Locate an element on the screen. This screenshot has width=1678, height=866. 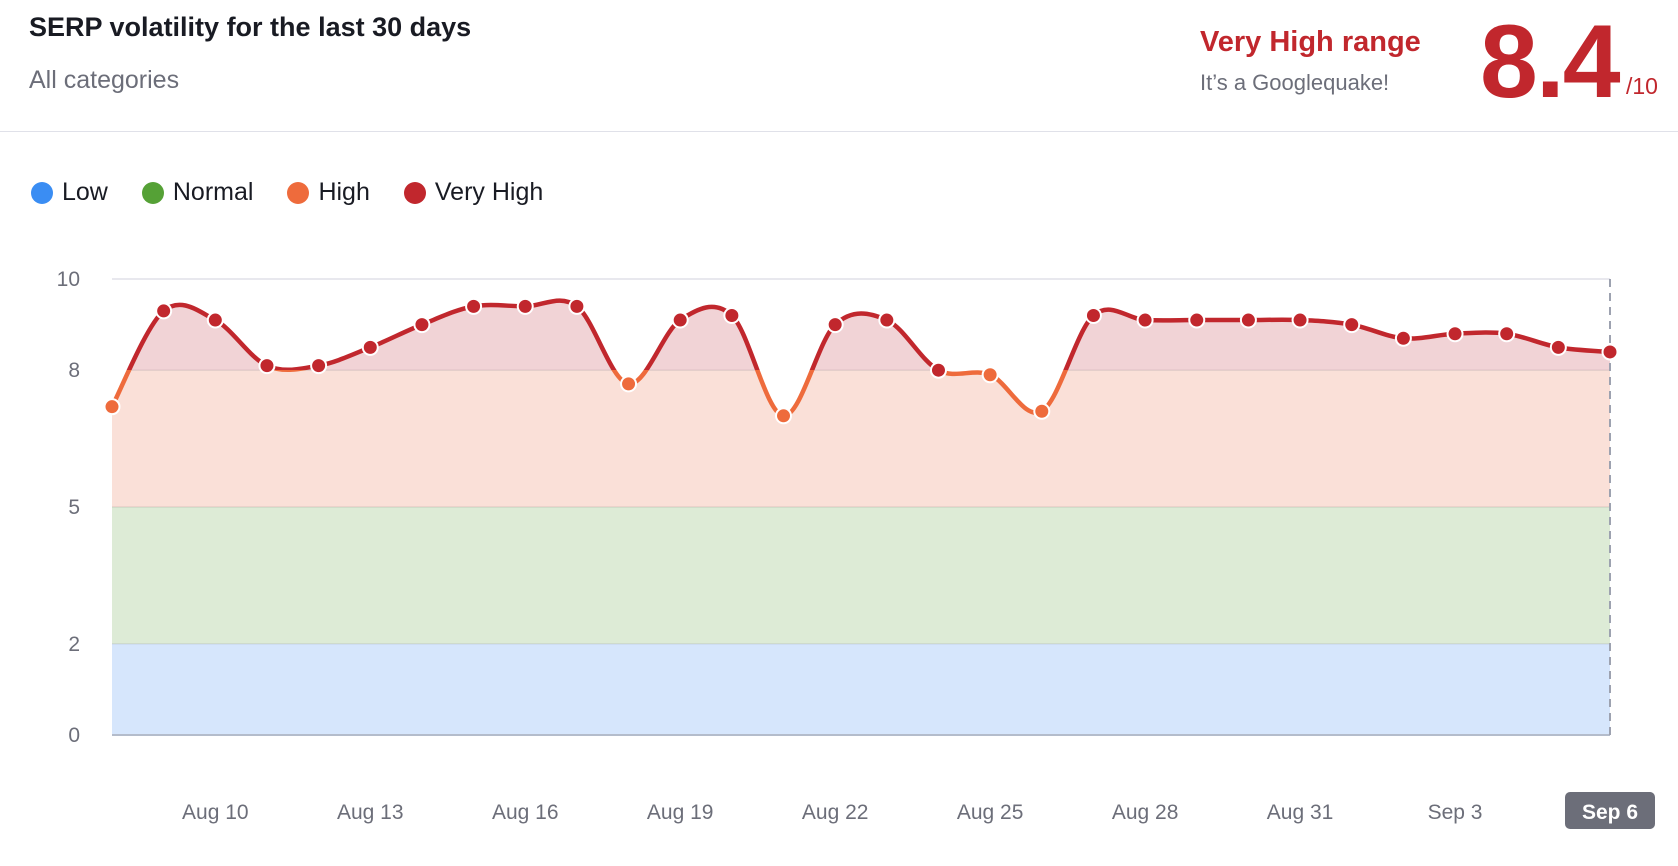
legend-item-very-high: Very High is located at coordinates (473, 192).